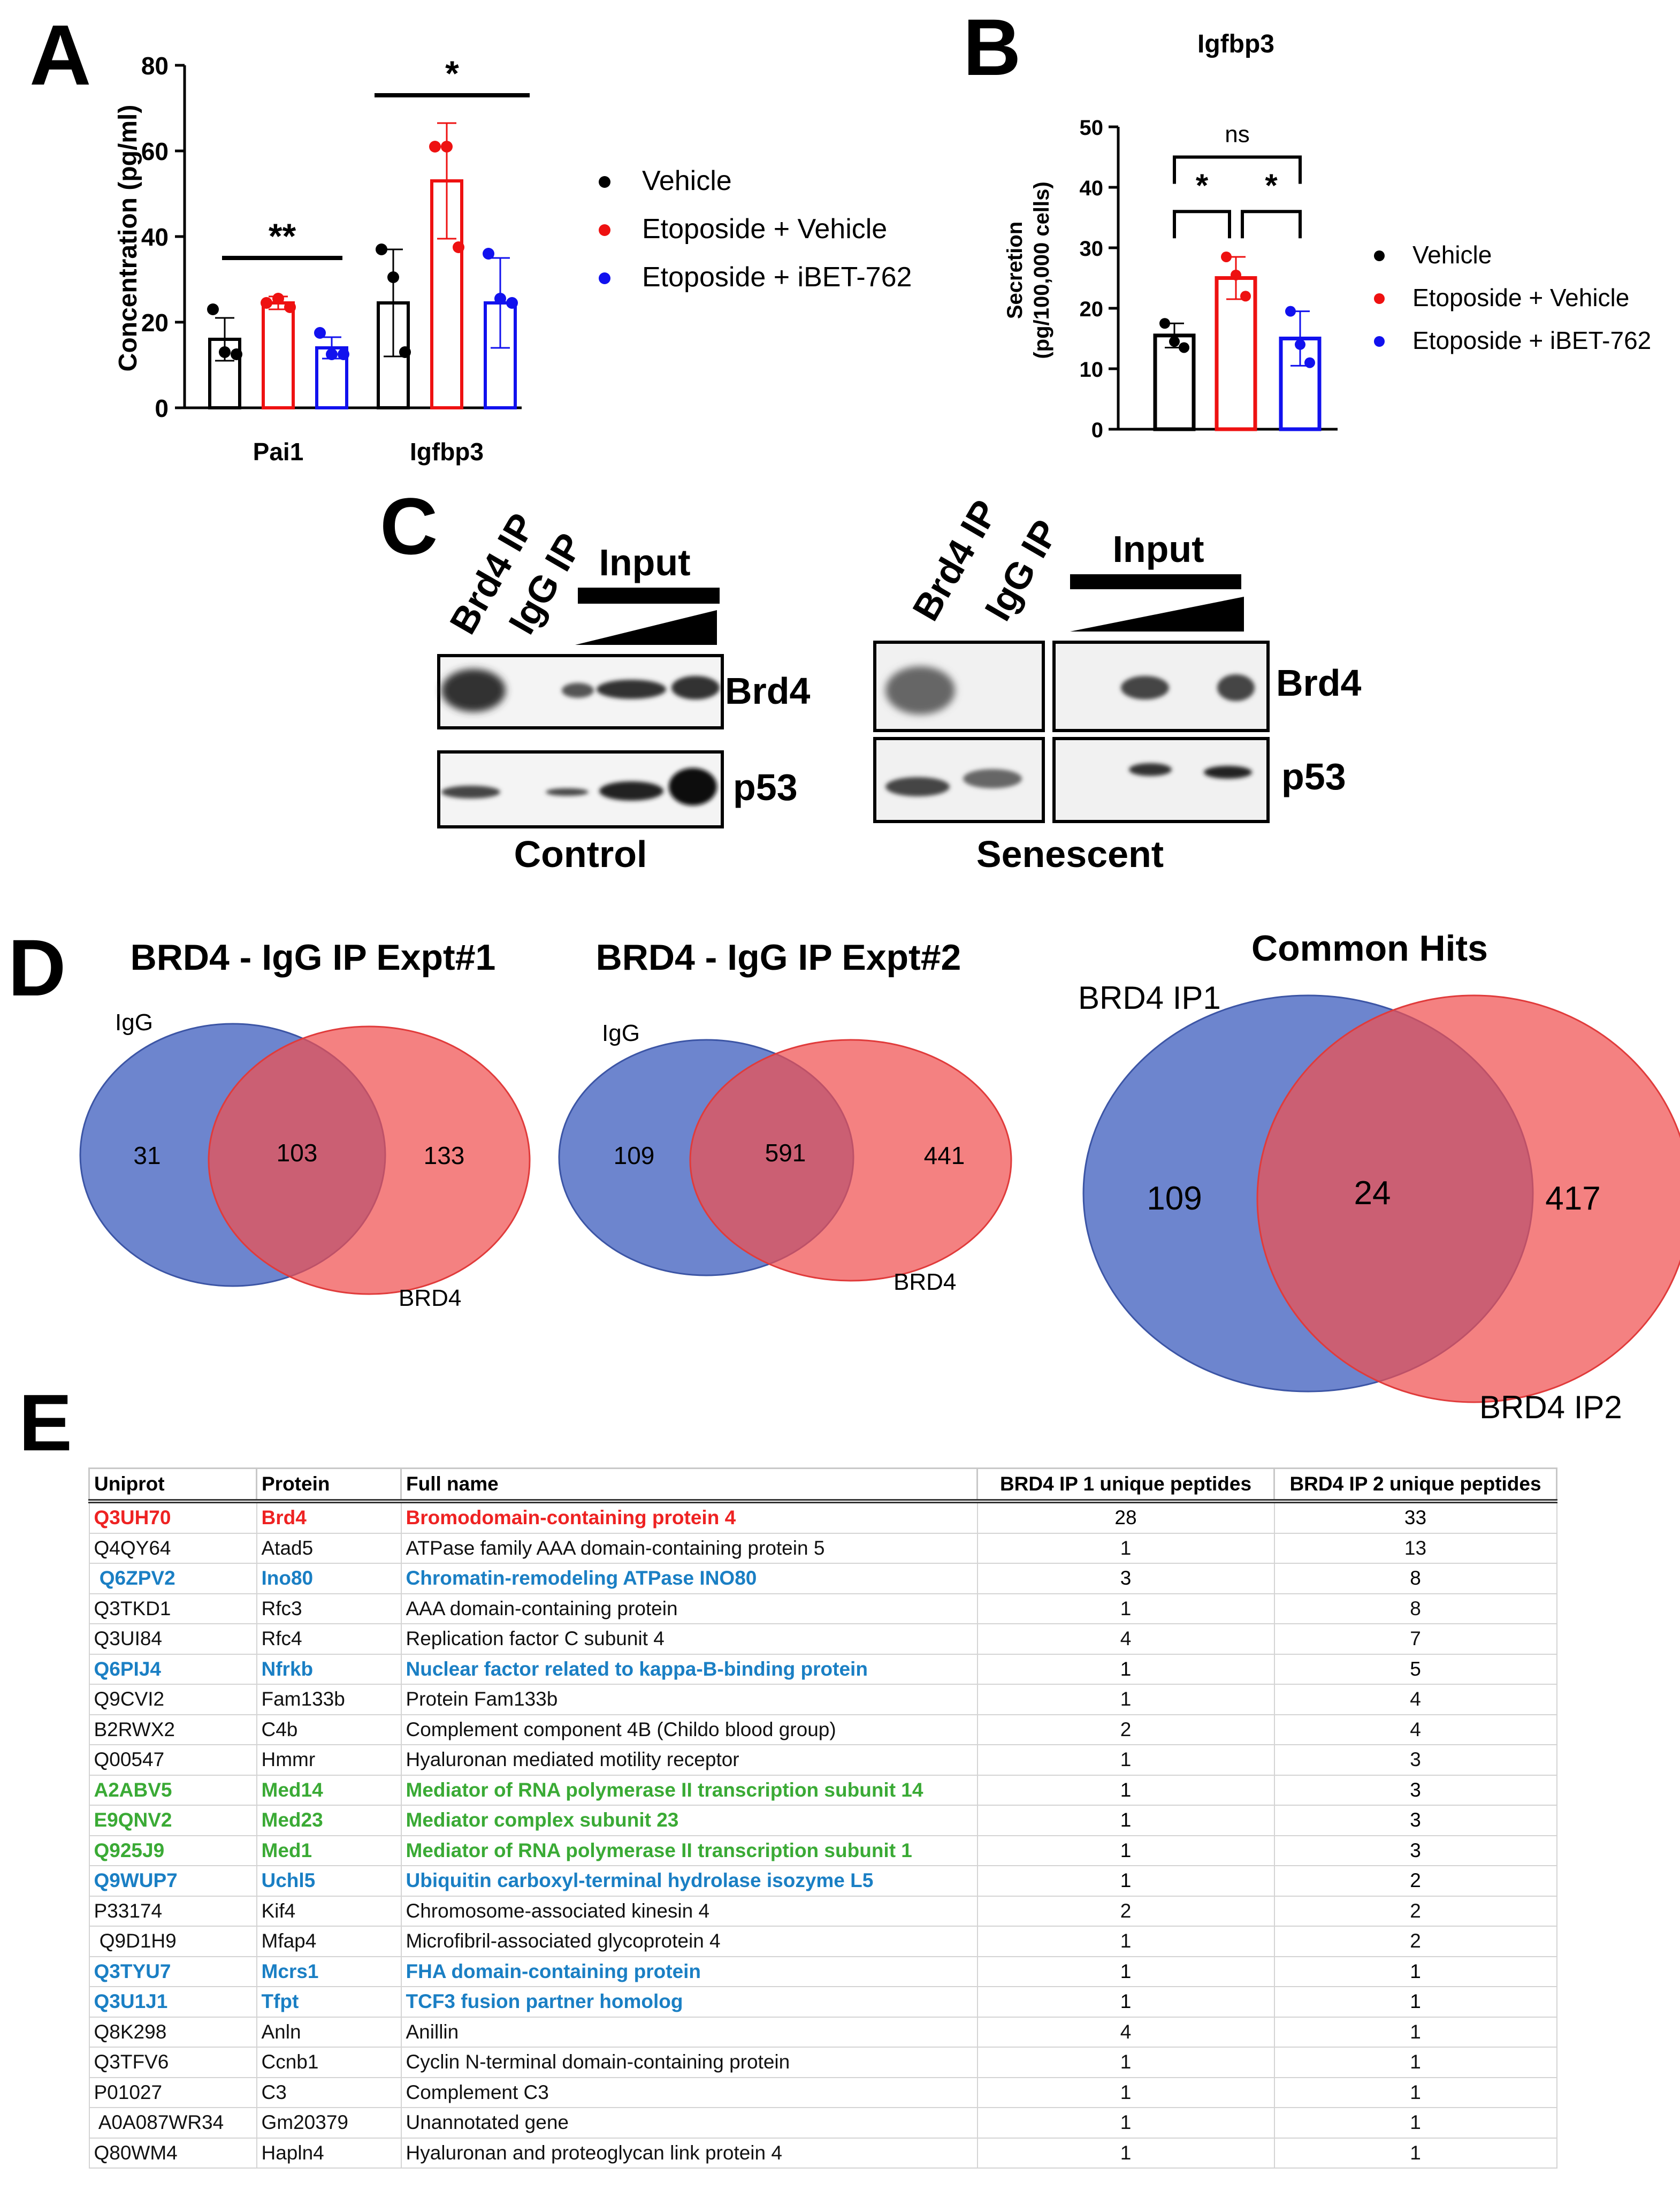  Describe the element at coordinates (172, 1941) in the screenshot. I see `cell-uniprot: Q9D1H9` at that location.